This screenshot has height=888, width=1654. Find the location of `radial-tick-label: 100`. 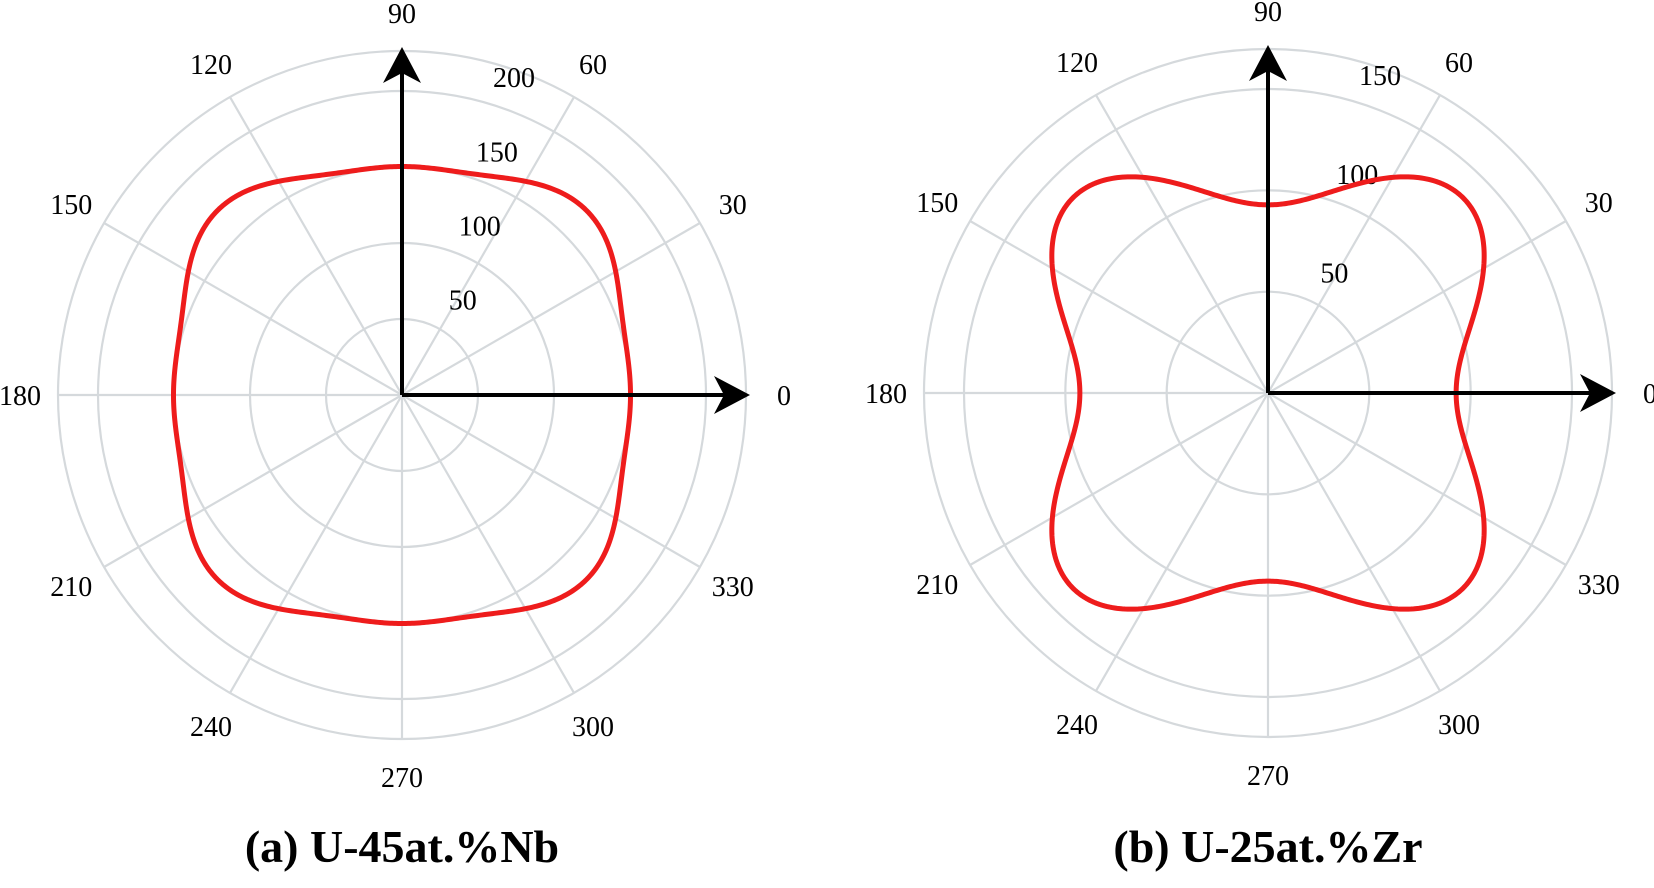

radial-tick-label: 100 is located at coordinates (480, 226).